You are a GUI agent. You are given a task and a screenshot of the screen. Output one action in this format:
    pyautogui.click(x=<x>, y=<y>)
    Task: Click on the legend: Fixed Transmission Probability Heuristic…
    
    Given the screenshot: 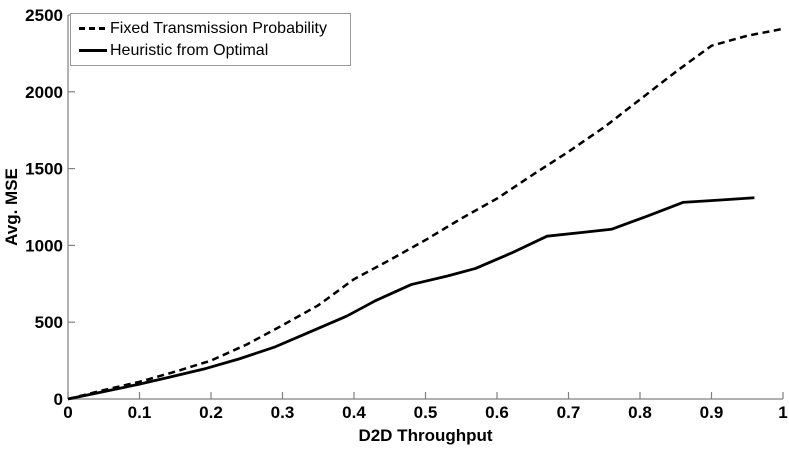 What is the action you would take?
    pyautogui.click(x=210, y=39)
    